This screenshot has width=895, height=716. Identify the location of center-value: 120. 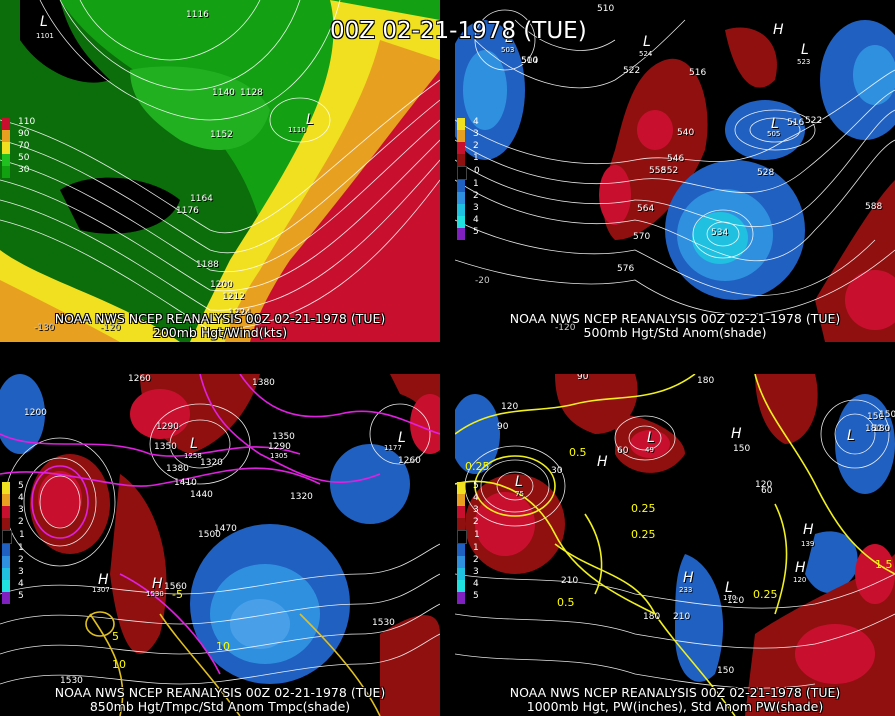
(800, 580).